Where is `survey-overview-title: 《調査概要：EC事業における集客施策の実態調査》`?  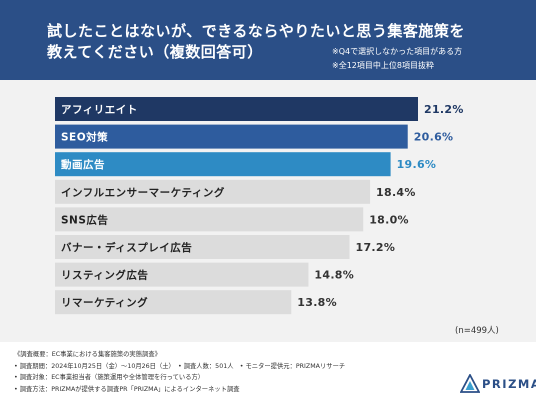
survey-overview-title: 《調査概要：EC事業における集客施策の実態調査》 is located at coordinates (87, 354).